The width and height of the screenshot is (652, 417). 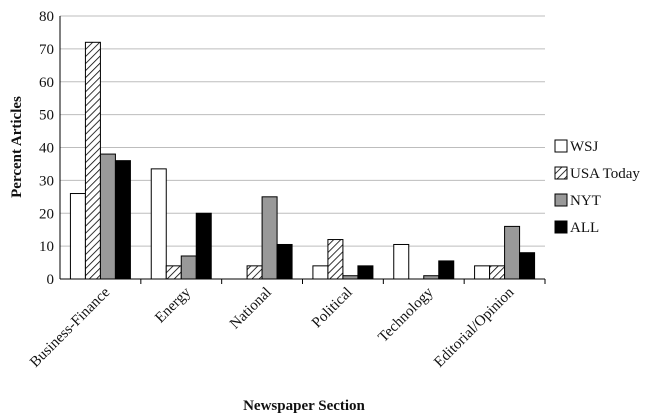 I want to click on x-category-label: Editorial/Opinion, so click(x=474, y=327).